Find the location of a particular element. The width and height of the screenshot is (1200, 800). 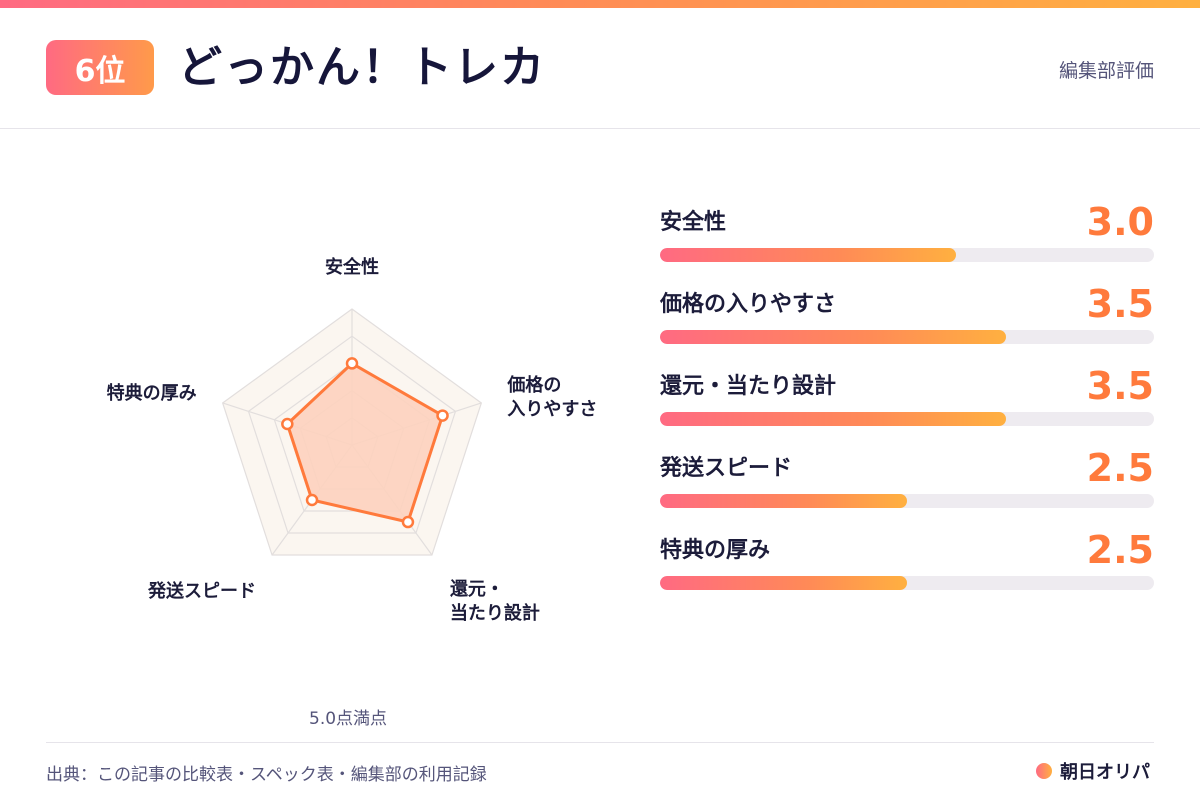

radar-axis-label-line: 還元・ is located at coordinates (477, 589).